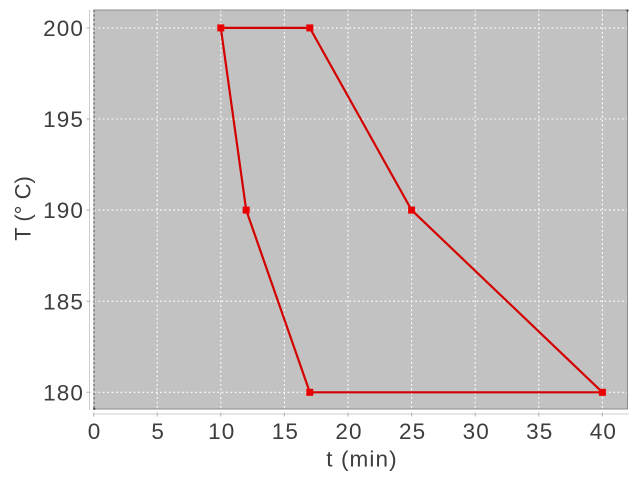 This screenshot has height=480, width=640. What do you see at coordinates (348, 431) in the screenshot?
I see `svg-text: 20` at bounding box center [348, 431].